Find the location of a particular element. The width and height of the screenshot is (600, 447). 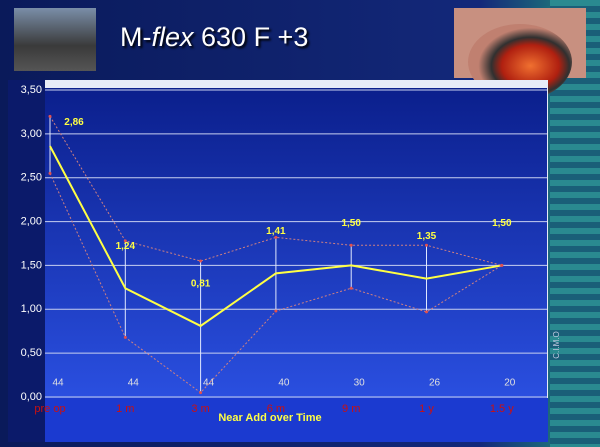

y-tick-label: 1,50 is located at coordinates (31, 265).